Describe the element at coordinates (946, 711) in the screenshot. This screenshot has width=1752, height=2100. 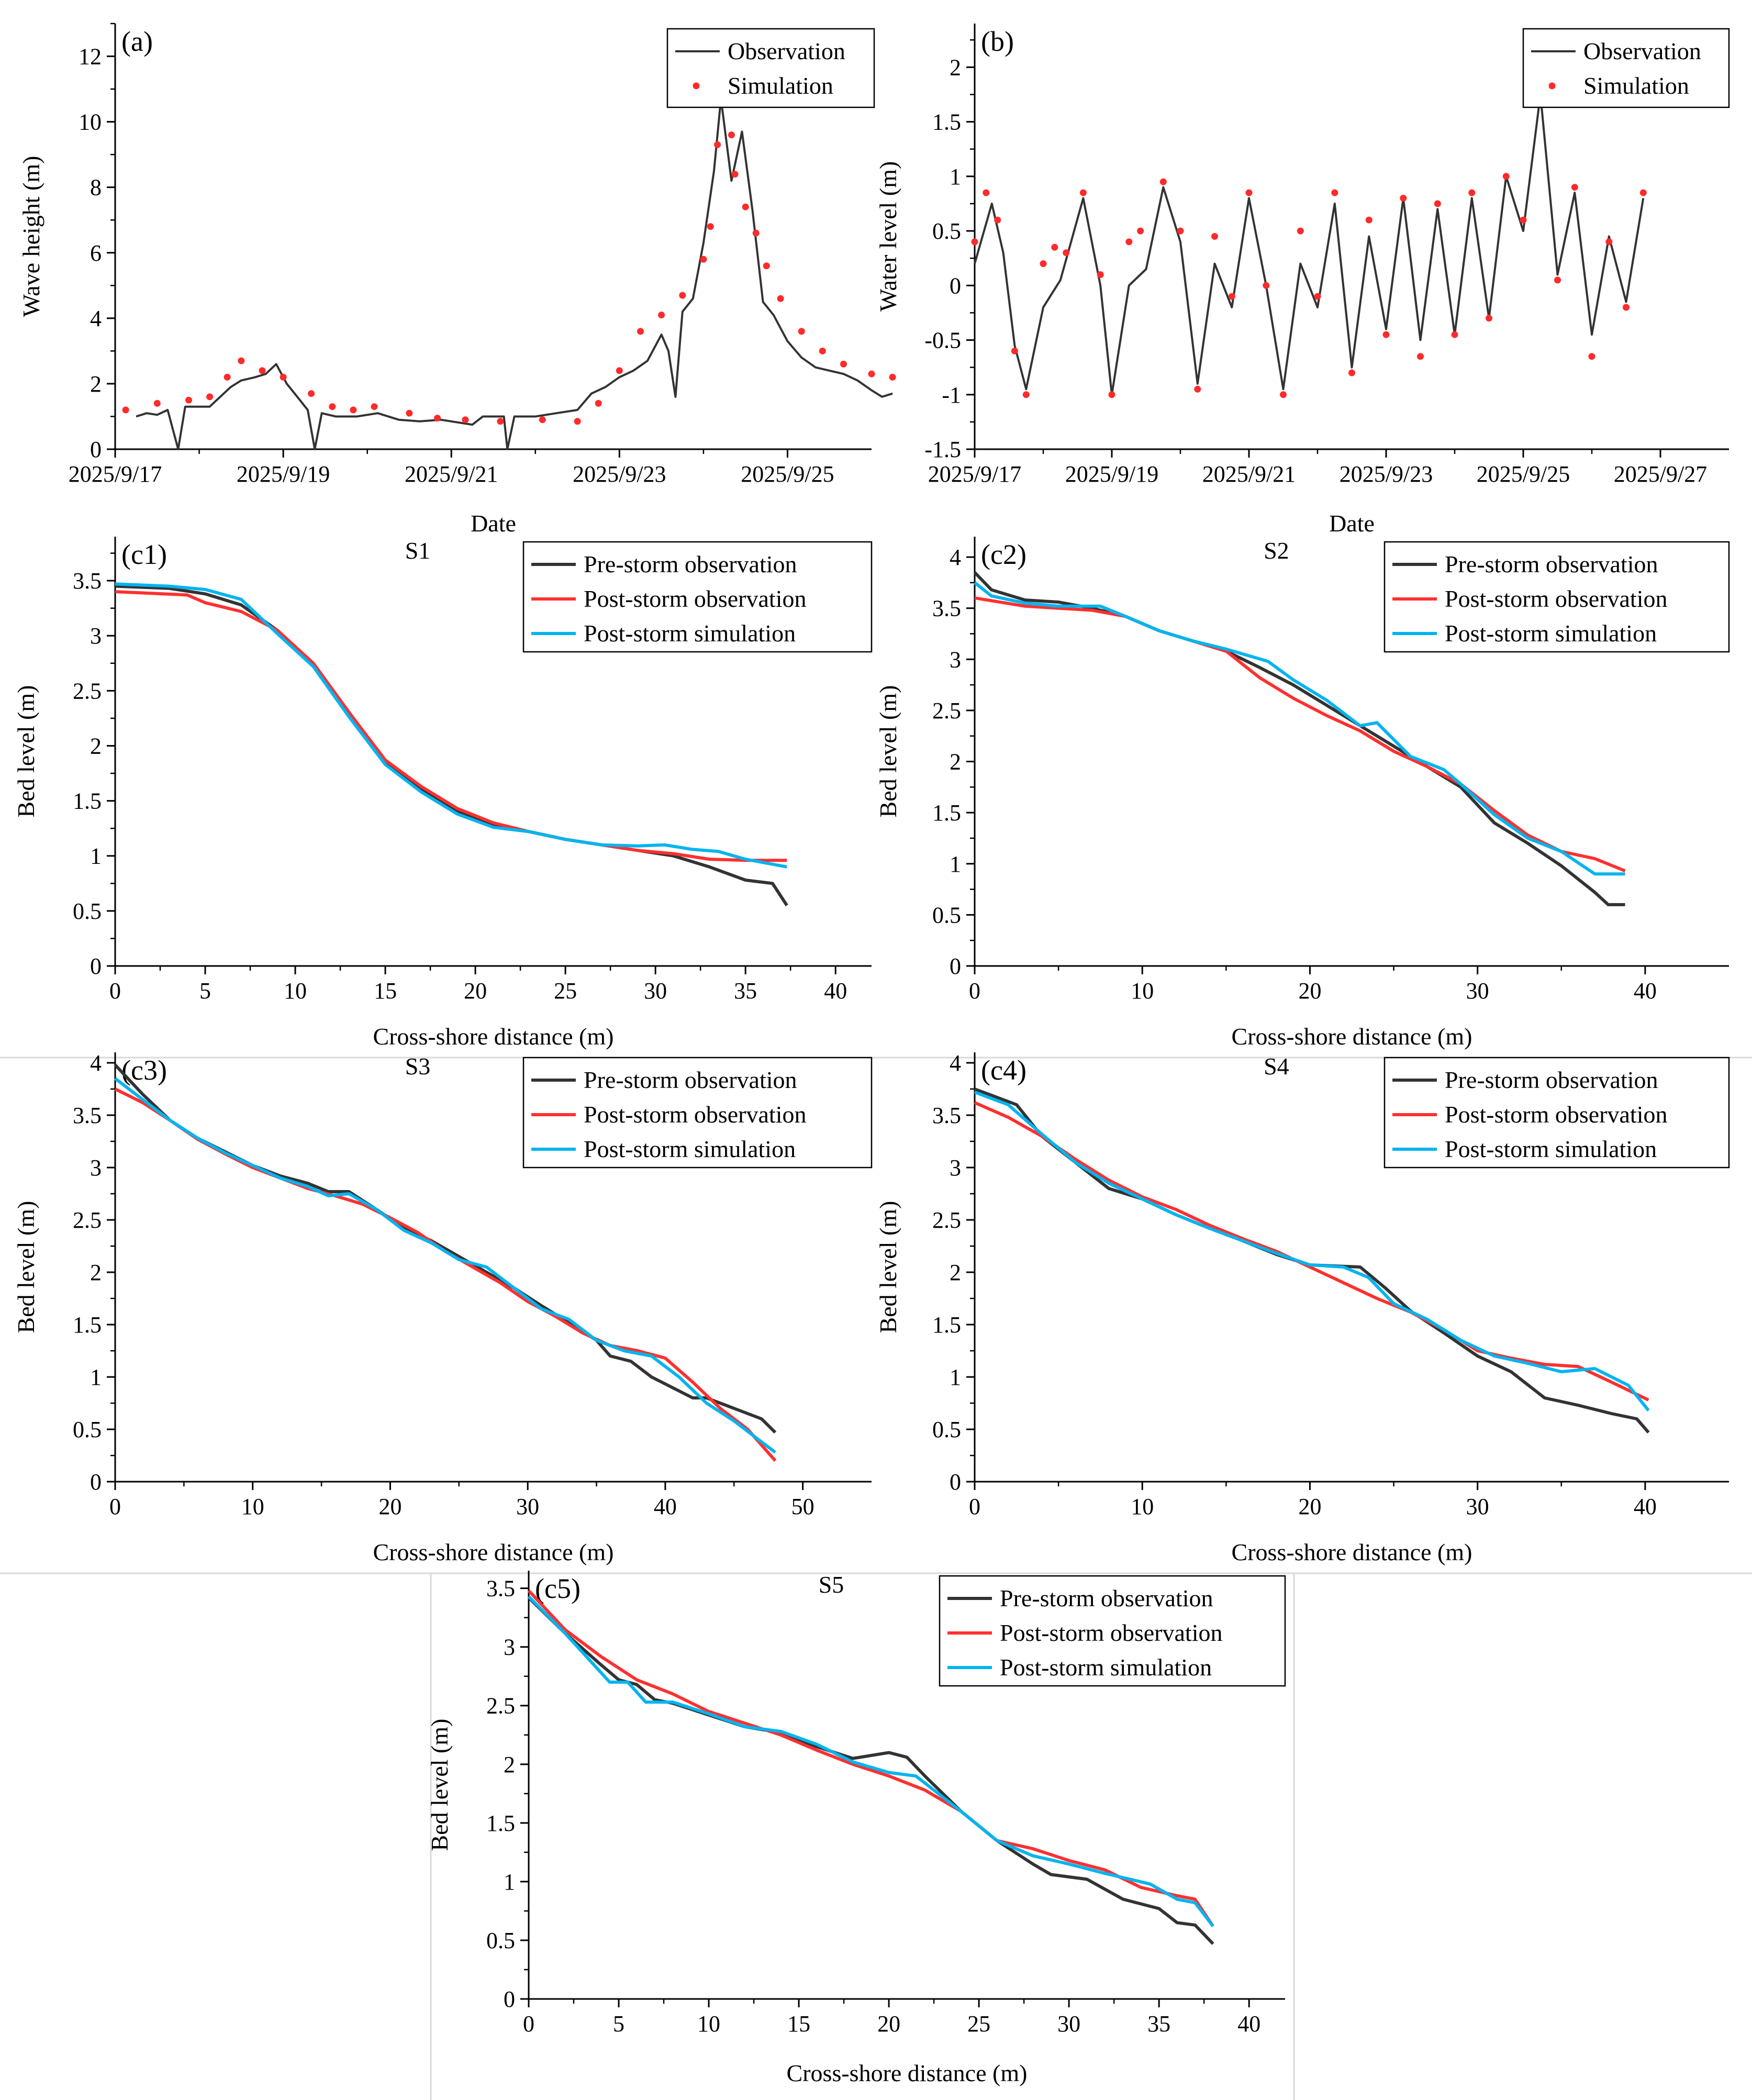
I see `y-tick-label: 2.5` at that location.